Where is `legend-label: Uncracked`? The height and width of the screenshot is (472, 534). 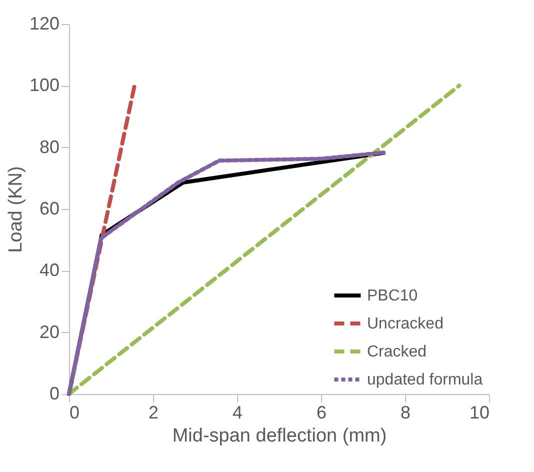 legend-label: Uncracked is located at coordinates (405, 324).